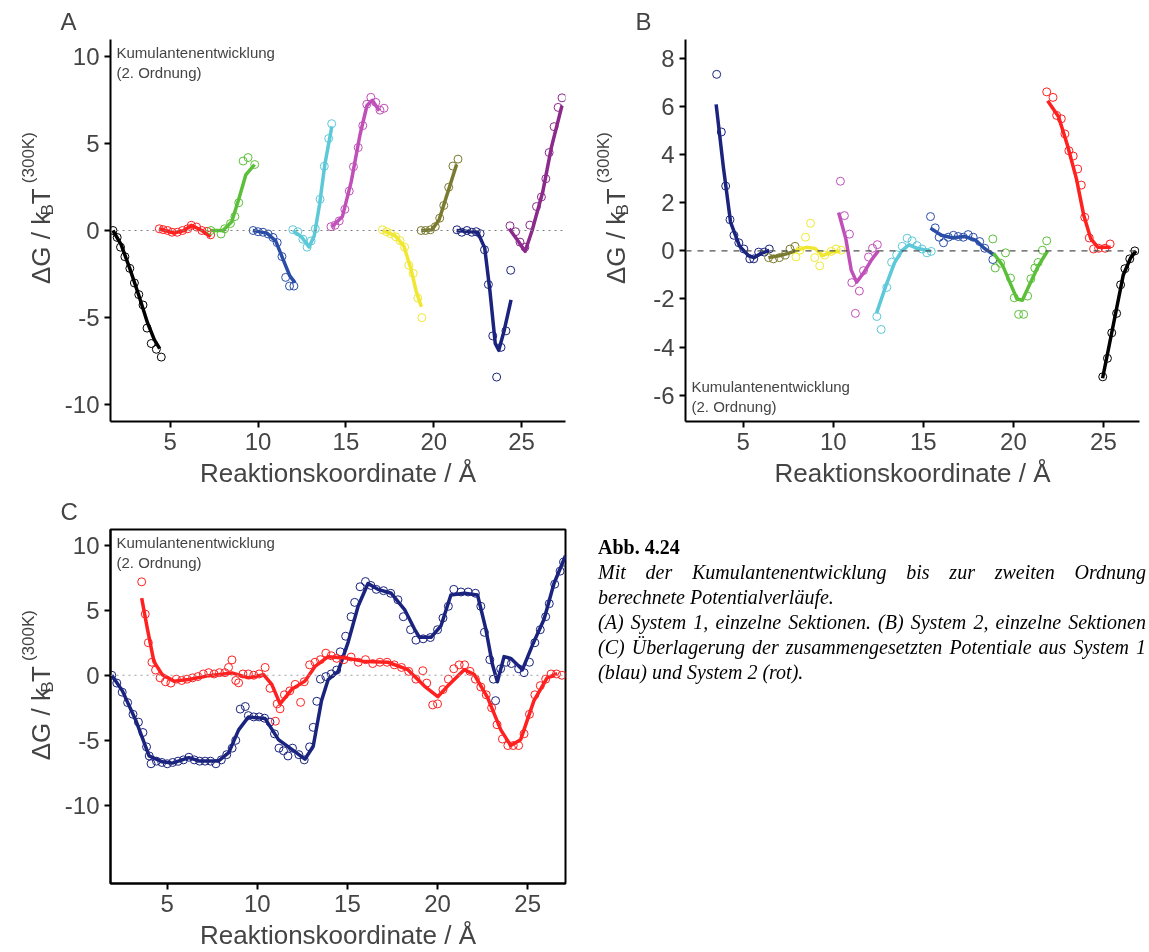  Describe the element at coordinates (643, 21) in the screenshot. I see `chart-title: B` at that location.